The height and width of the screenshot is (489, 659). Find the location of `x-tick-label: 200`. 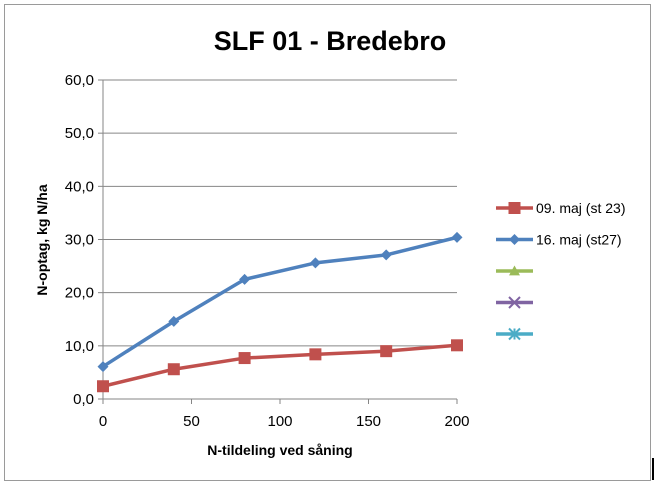

x-tick-label: 200 is located at coordinates (456, 421).